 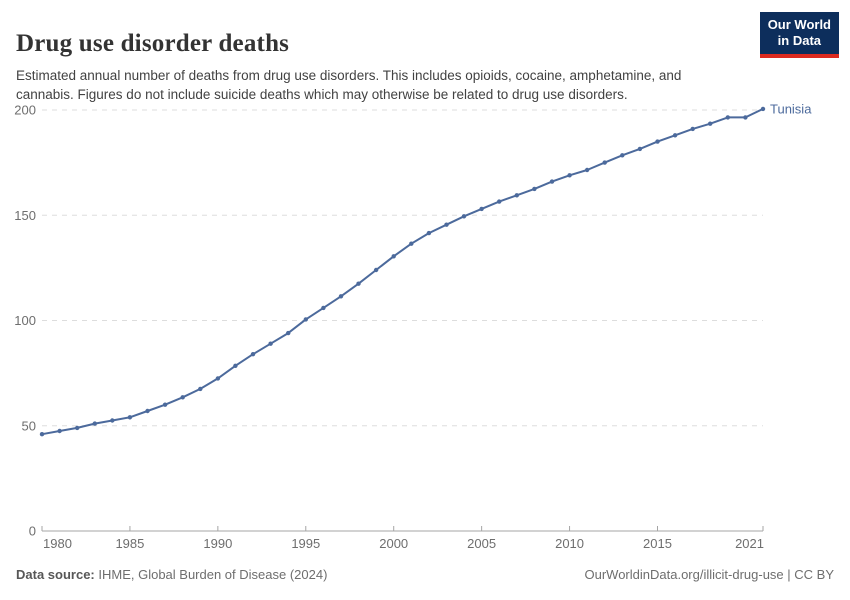 I want to click on series-label-tunisia: Tunisia, so click(x=791, y=108).